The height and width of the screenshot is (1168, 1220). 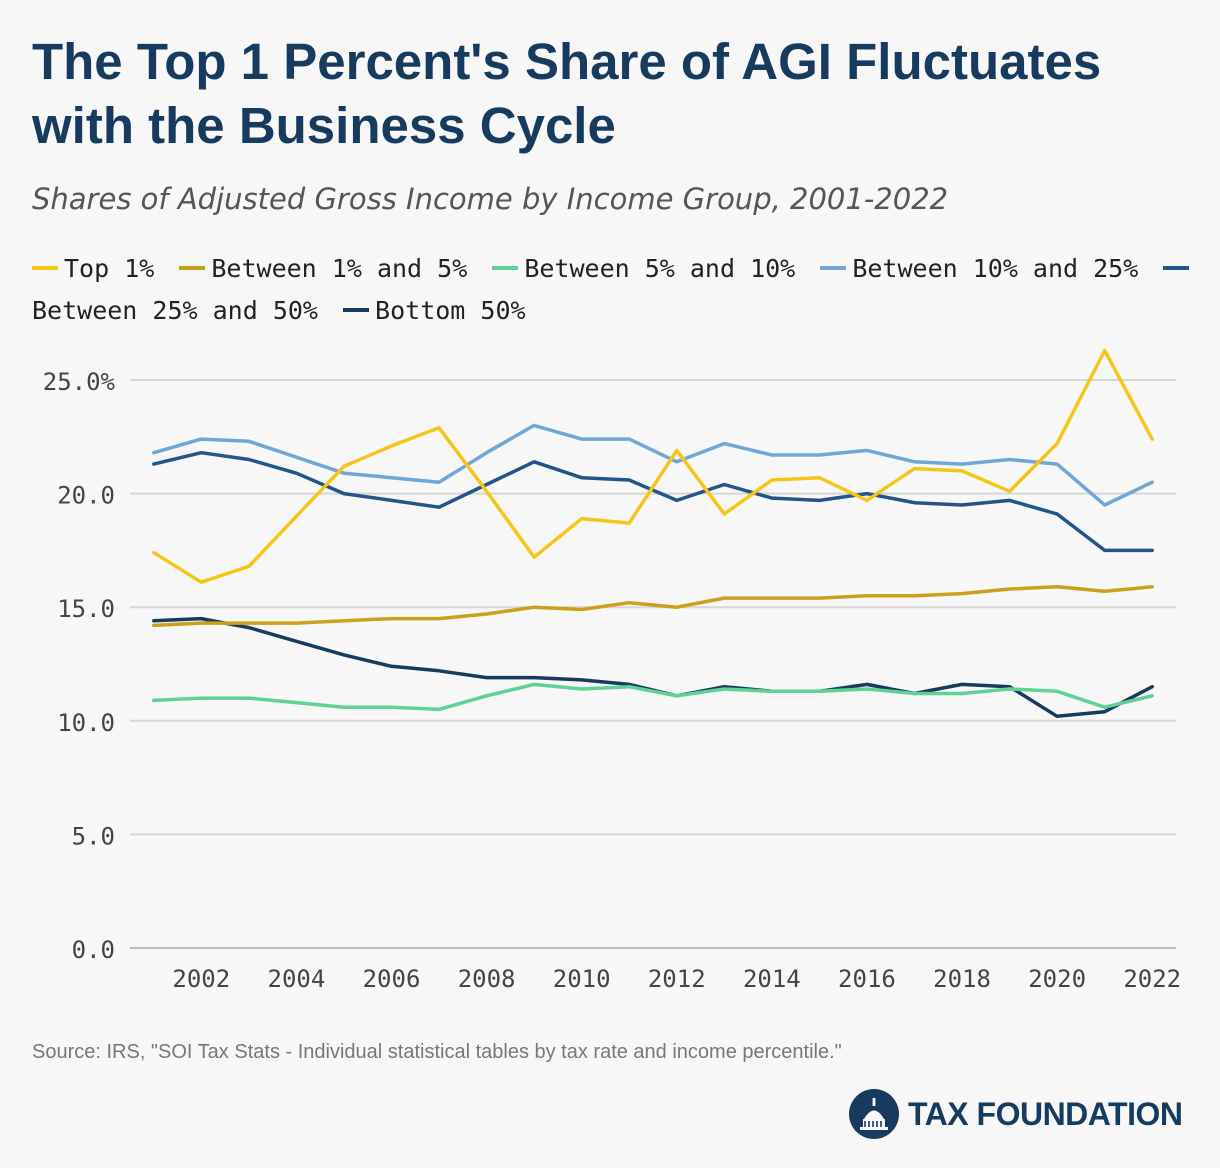 I want to click on legend-label: Bottom 50%, so click(x=450, y=310).